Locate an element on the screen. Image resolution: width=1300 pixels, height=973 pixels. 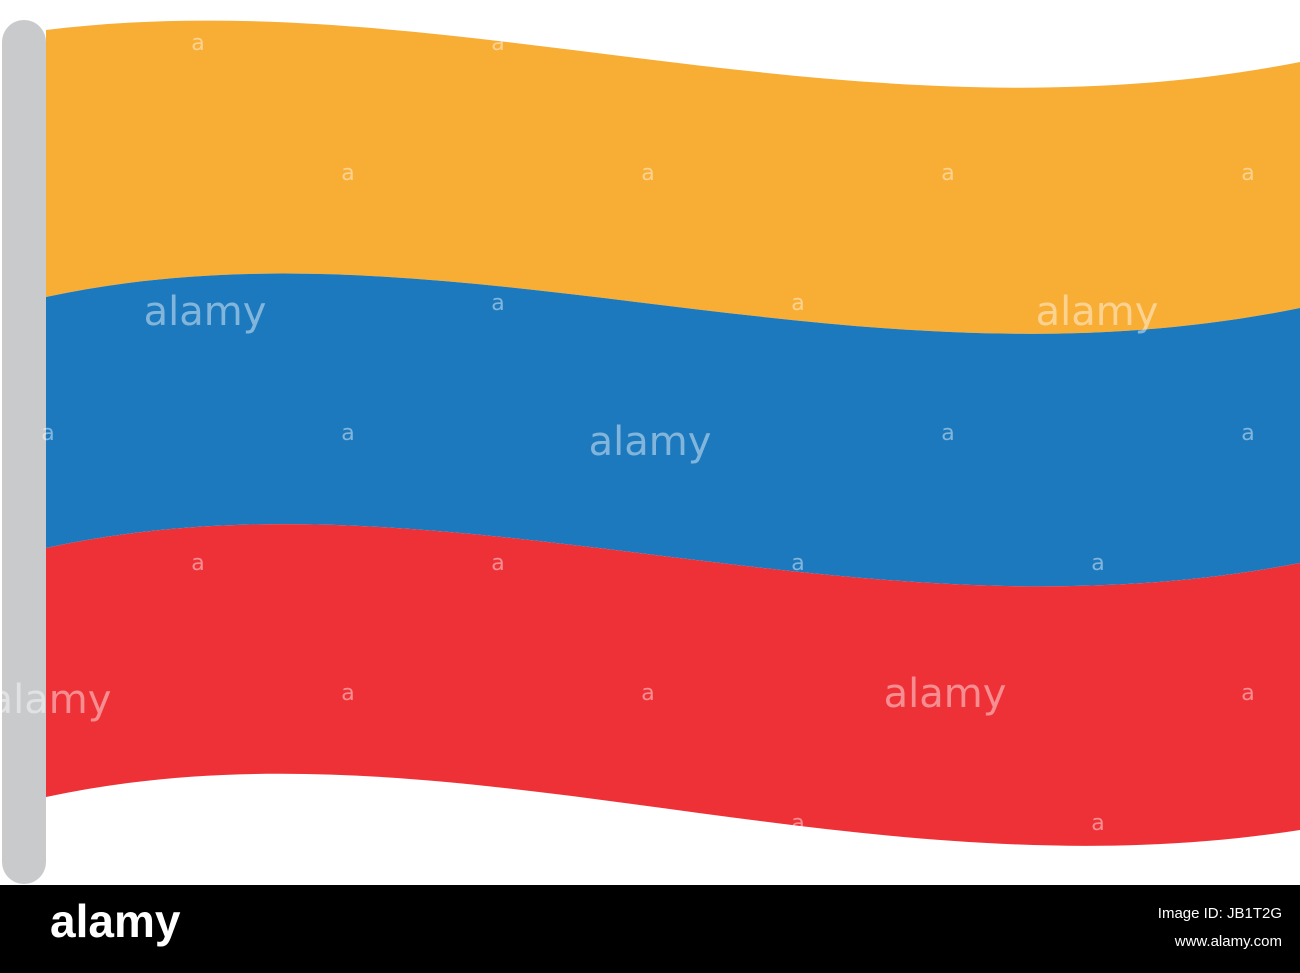
footer-url: www.alamy.com is located at coordinates (1228, 941).